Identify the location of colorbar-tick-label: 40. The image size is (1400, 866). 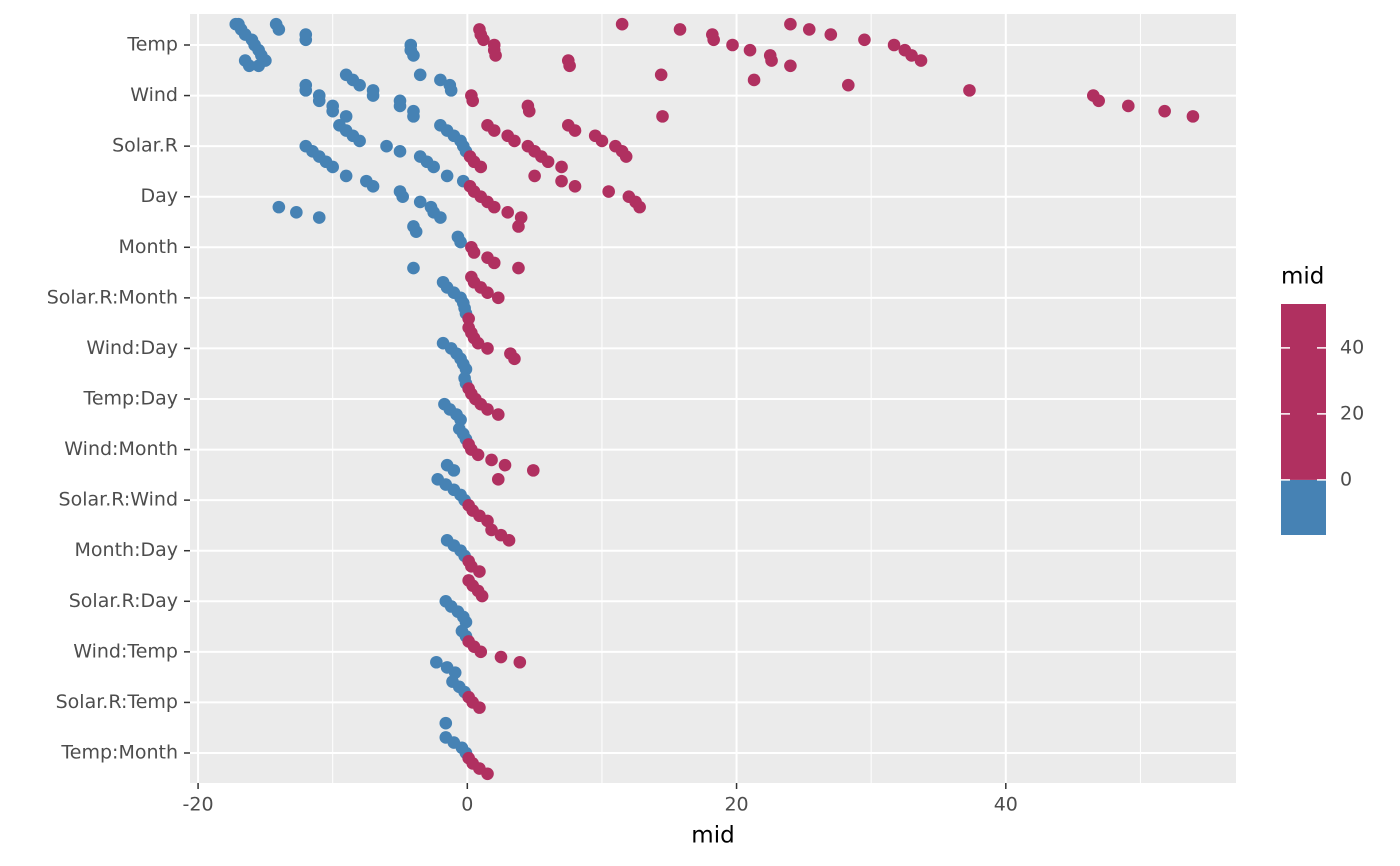
(1352, 347).